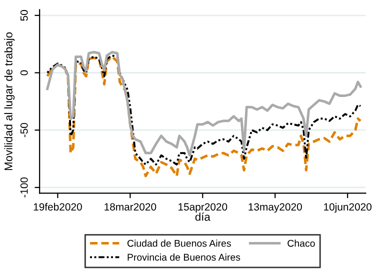 This screenshot has height=276, width=377. What do you see at coordinates (24, 15) in the screenshot?
I see `y-tick-label: 50` at bounding box center [24, 15].